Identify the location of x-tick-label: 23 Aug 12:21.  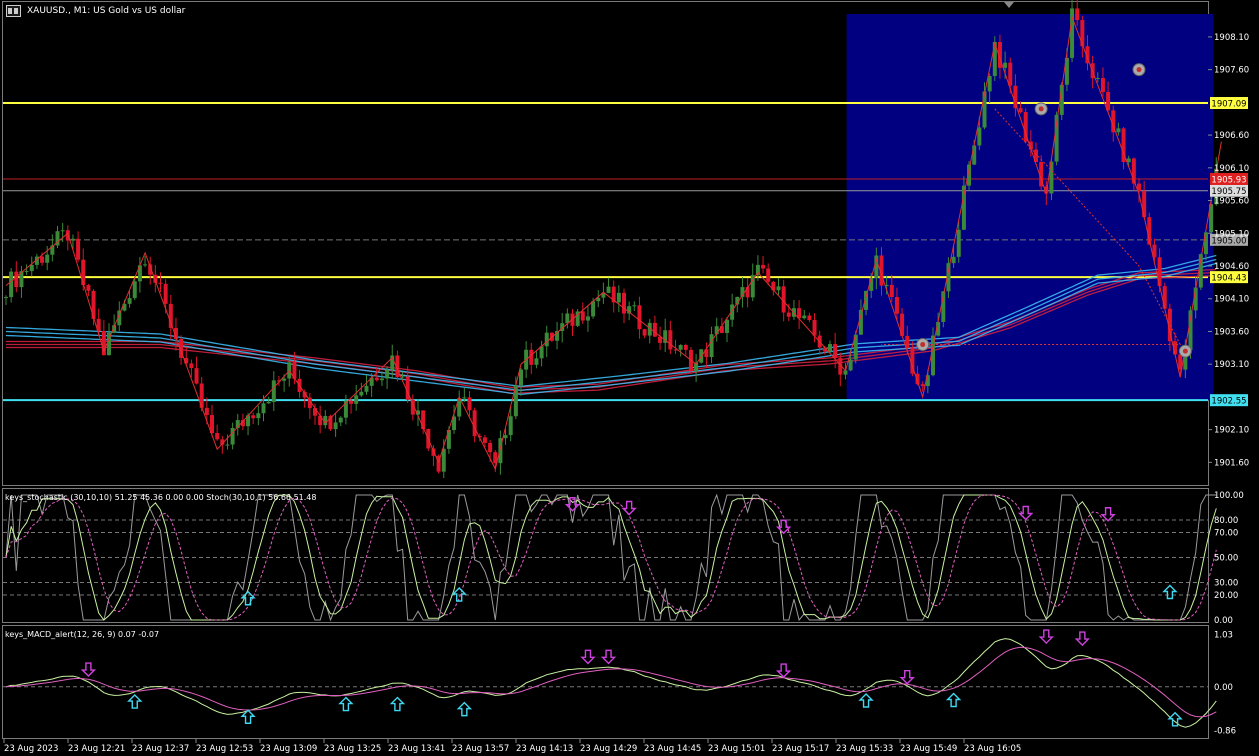
(96, 749).